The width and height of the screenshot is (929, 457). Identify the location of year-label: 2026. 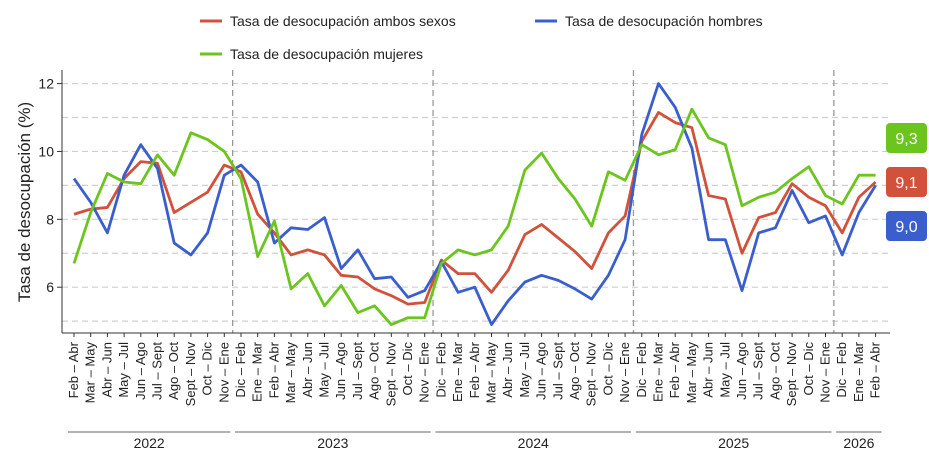
(858, 443).